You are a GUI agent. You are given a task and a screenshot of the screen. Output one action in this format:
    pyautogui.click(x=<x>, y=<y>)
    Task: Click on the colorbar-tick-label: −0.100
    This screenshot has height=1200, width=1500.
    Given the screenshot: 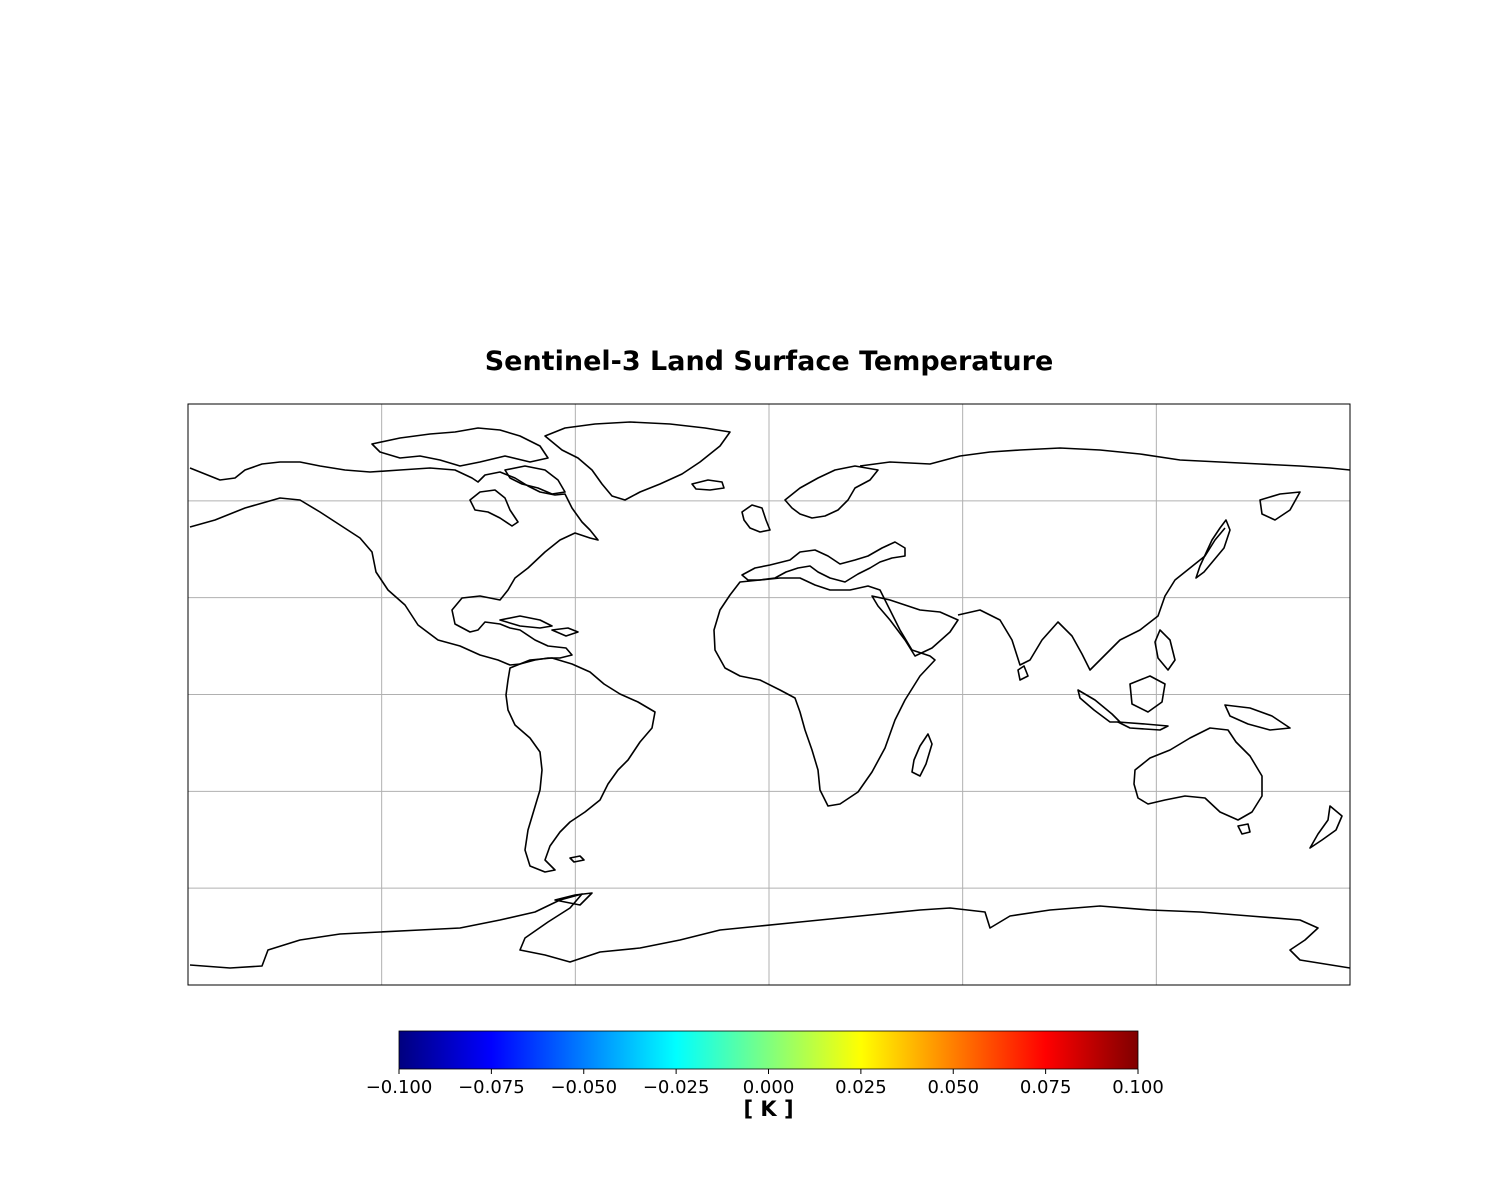 What is the action you would take?
    pyautogui.click(x=399, y=1087)
    